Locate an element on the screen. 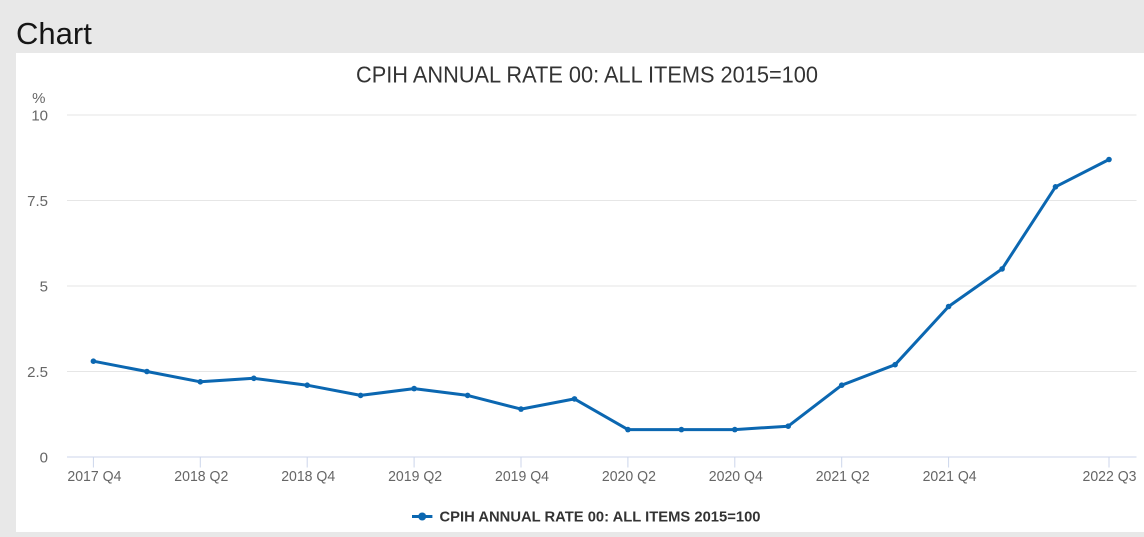 The image size is (1144, 537). svg-text: 5 is located at coordinates (44, 287).